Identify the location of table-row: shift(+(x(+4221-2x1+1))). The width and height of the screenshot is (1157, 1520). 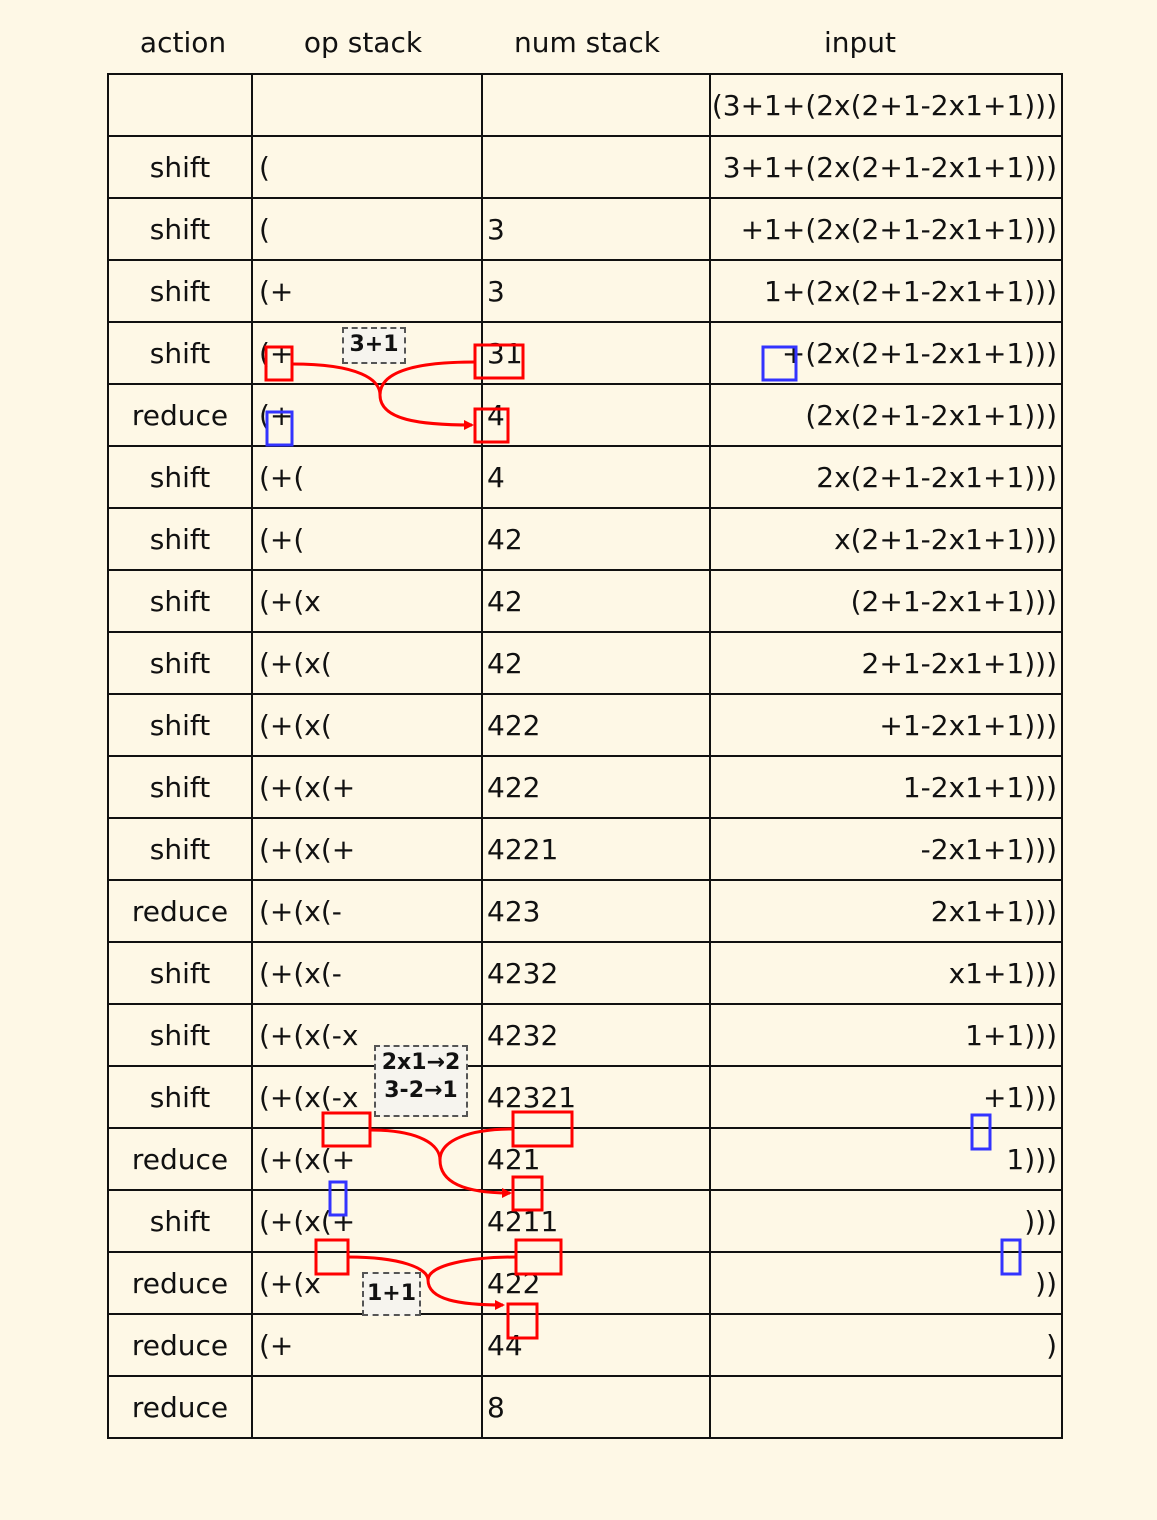
(585, 849).